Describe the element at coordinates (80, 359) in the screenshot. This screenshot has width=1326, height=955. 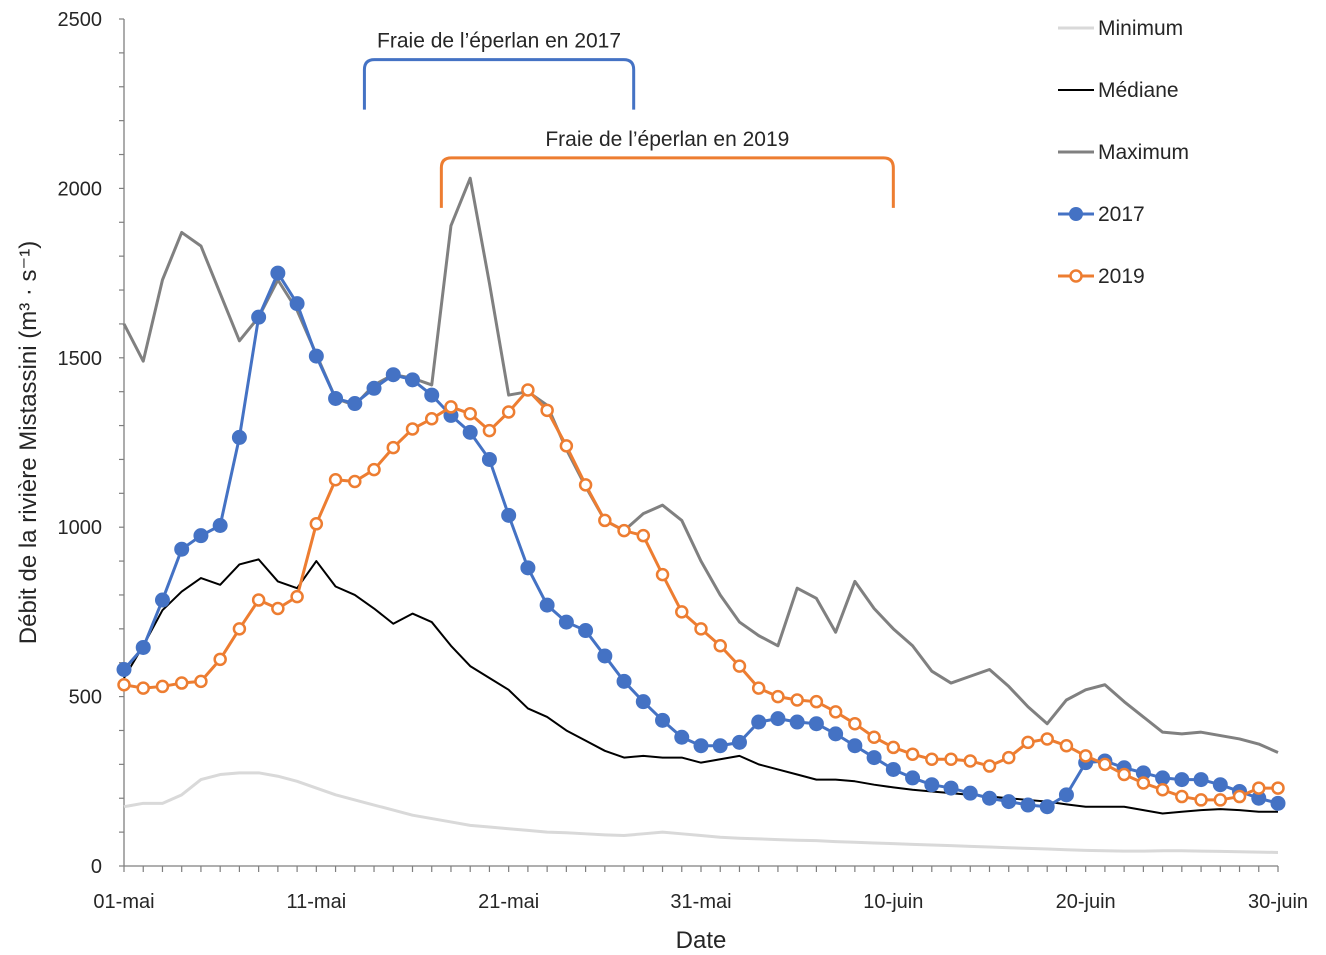
I see `y-tick-label: 1500` at that location.